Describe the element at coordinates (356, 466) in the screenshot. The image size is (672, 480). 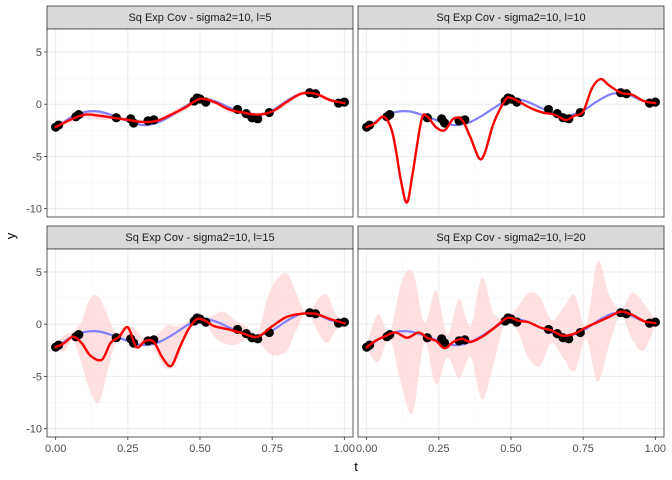
I see `x-axis-title: t` at that location.